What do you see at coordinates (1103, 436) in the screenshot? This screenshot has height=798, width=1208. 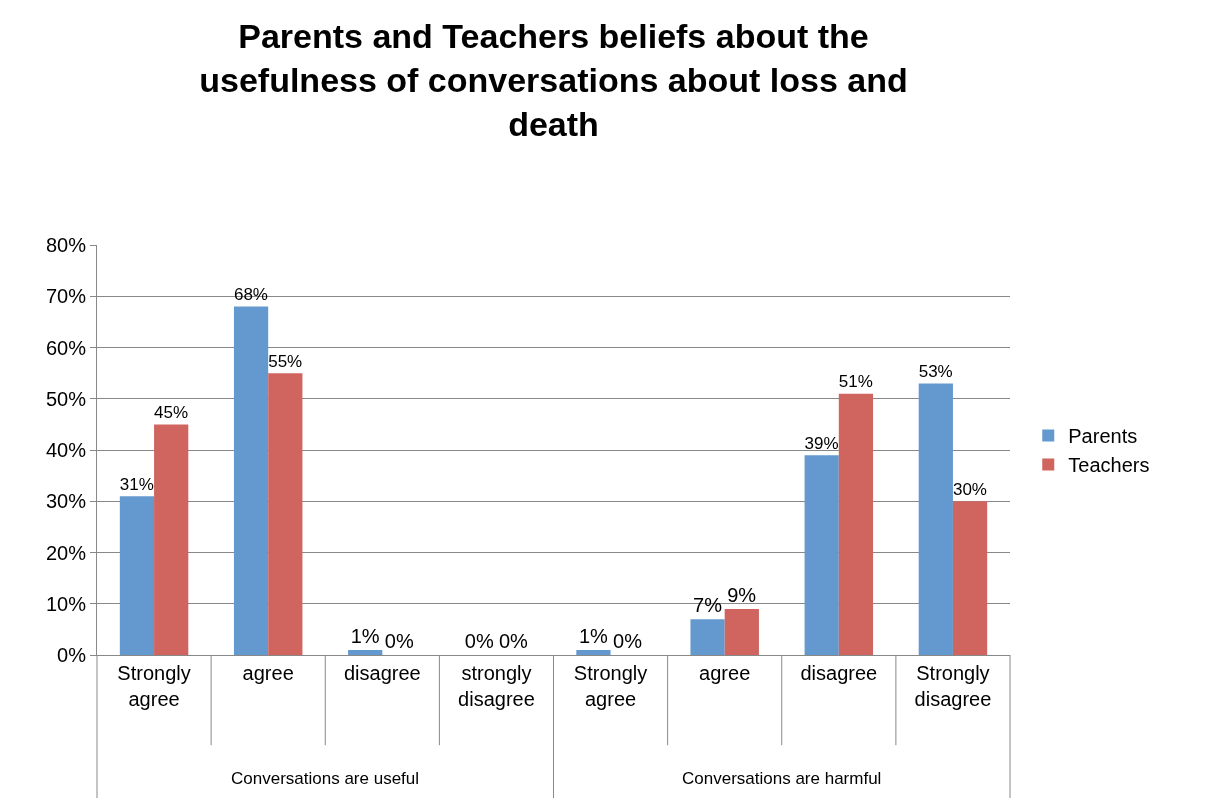 I see `legend-label: Parents` at bounding box center [1103, 436].